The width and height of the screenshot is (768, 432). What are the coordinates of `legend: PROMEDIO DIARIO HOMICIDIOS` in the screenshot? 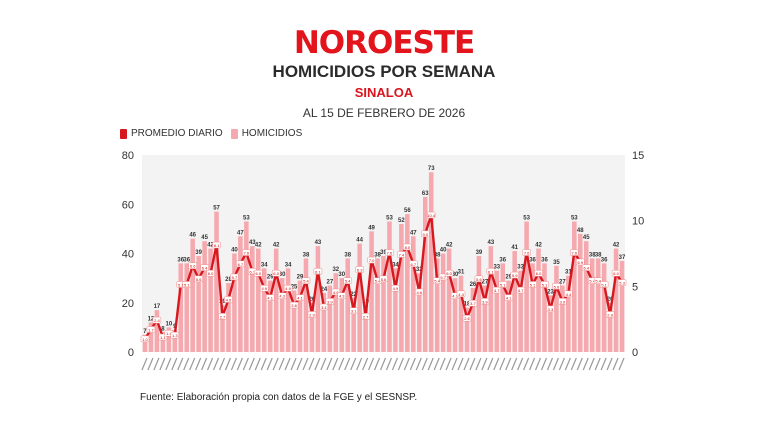 It's located at (211, 133).